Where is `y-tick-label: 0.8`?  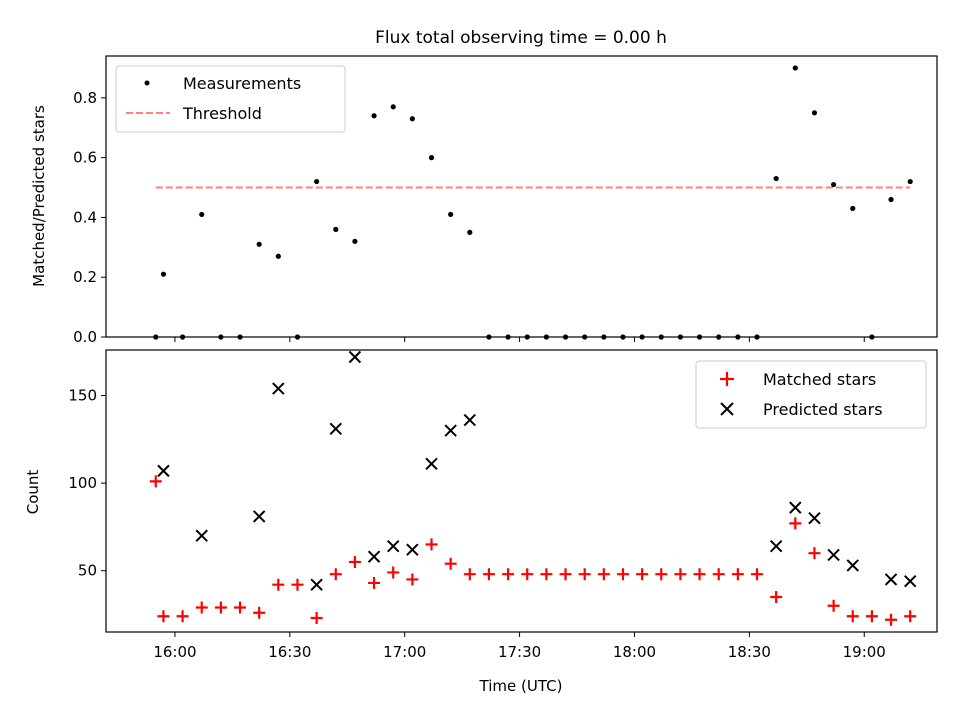
y-tick-label: 0.8 is located at coordinates (85, 98).